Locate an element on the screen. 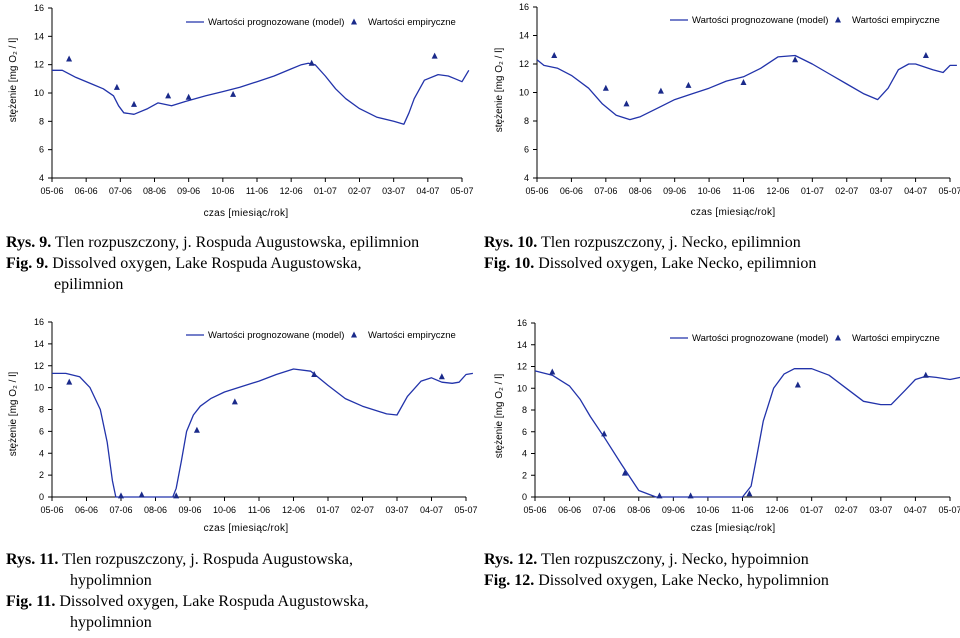 The image size is (960, 638). caption-pl-cont: hypolimnion is located at coordinates (111, 580).